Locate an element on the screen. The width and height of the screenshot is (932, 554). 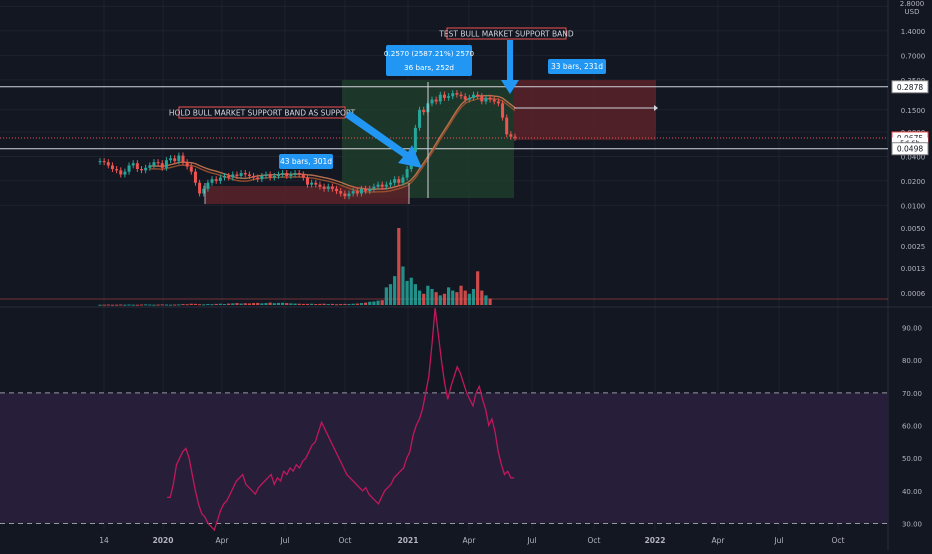
time-axis-tick: 2020 is located at coordinates (163, 540).